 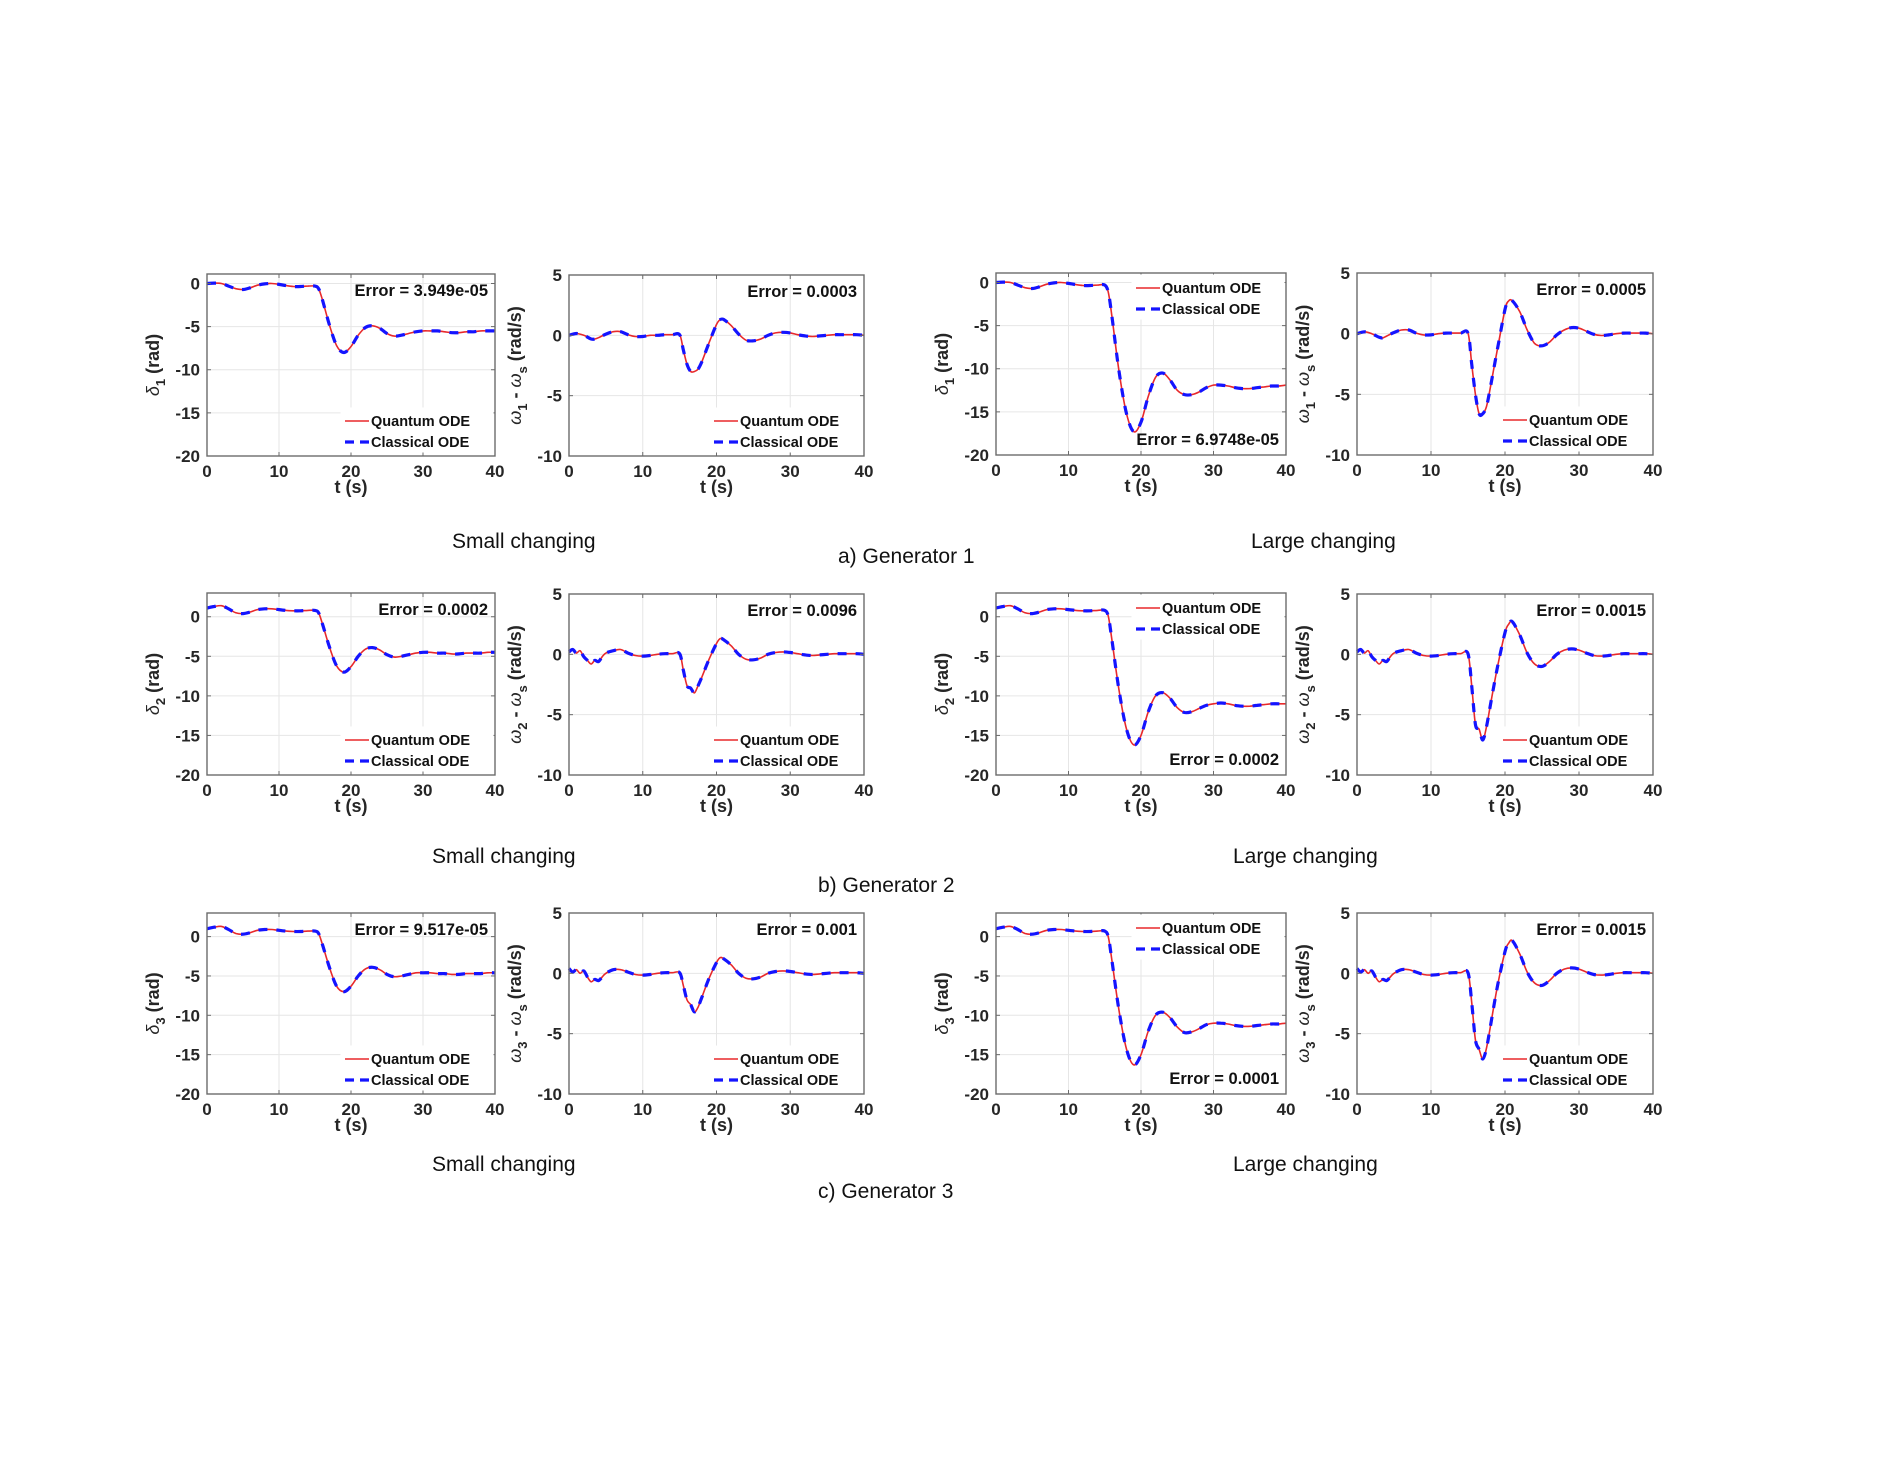 I want to click on y-axis-label: δ2 (rad), so click(x=944, y=684).